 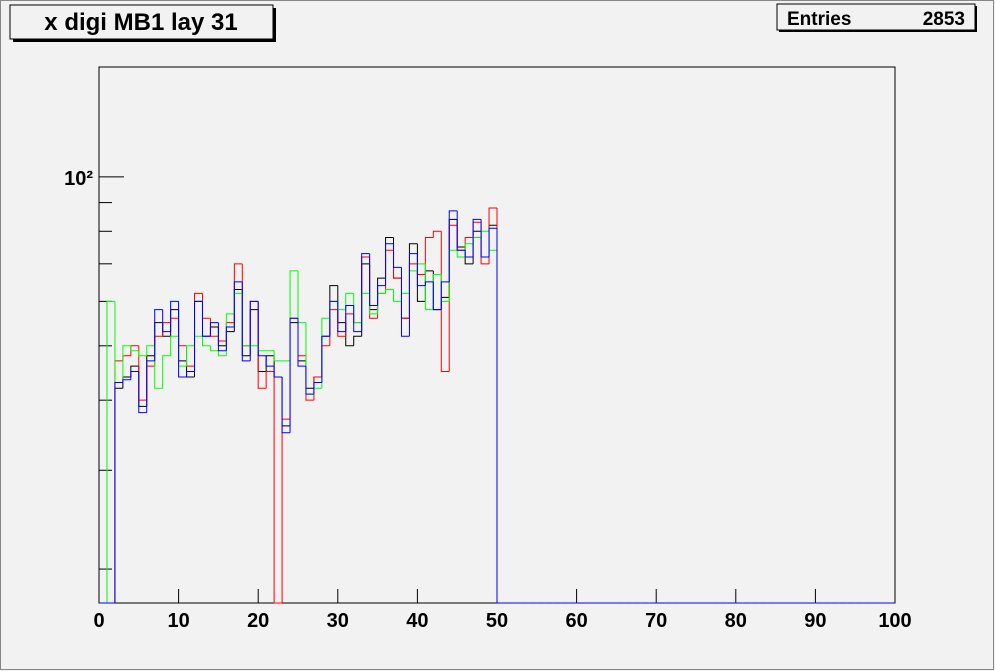 I want to click on x-tick-label: 50, so click(x=497, y=621).